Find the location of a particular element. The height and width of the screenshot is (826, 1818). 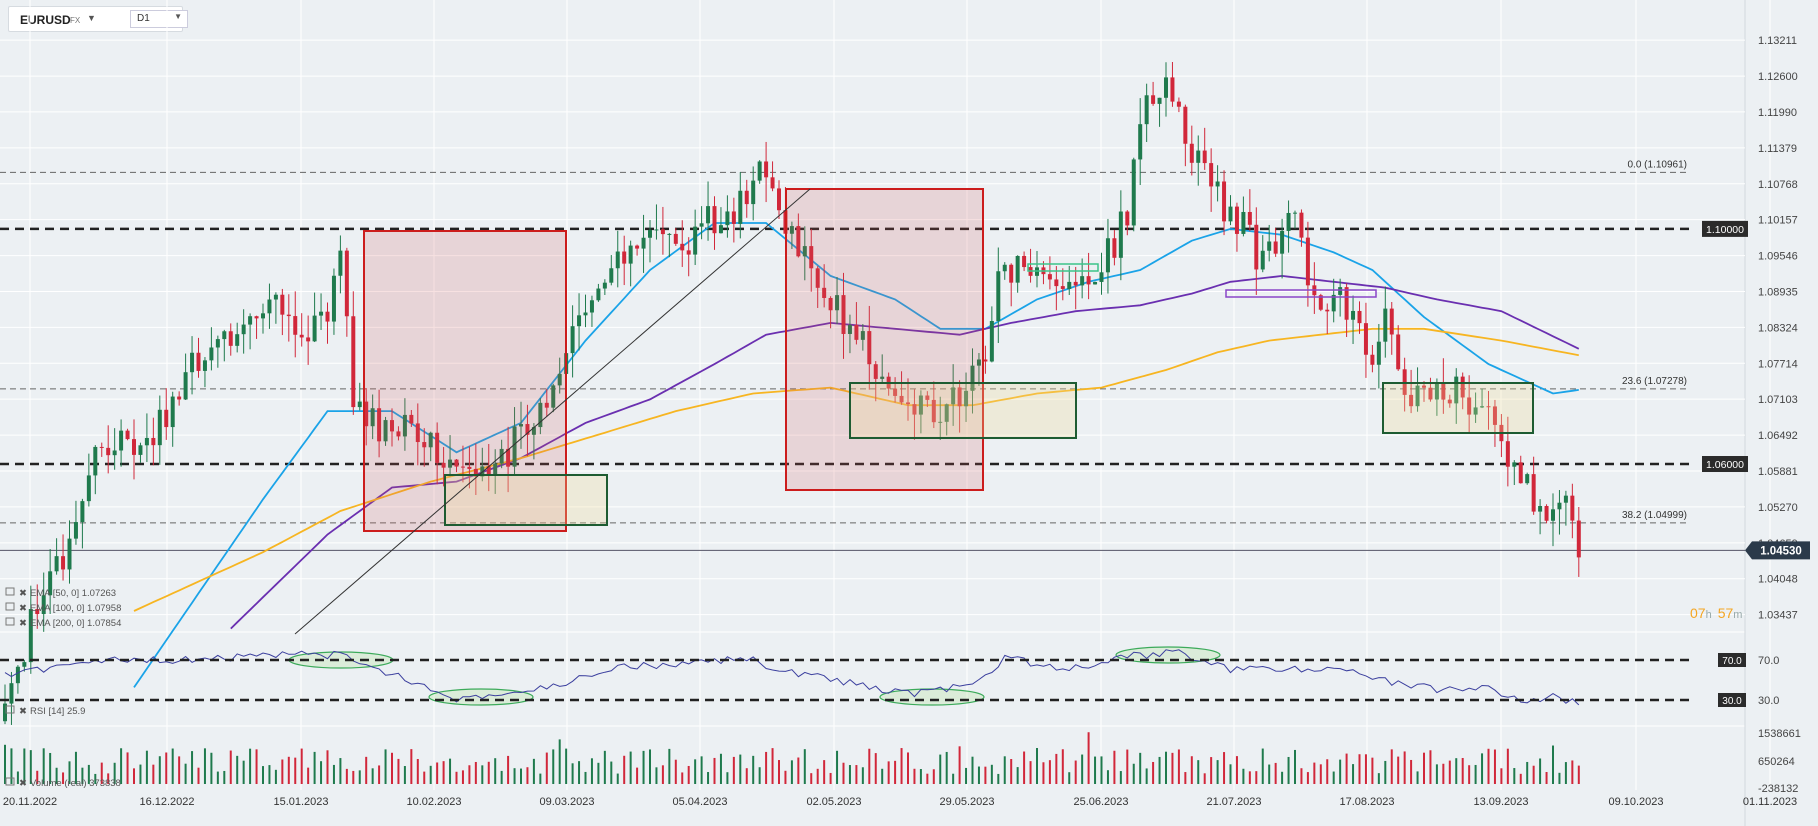

timeframe-value: D1 is located at coordinates (143, 18).